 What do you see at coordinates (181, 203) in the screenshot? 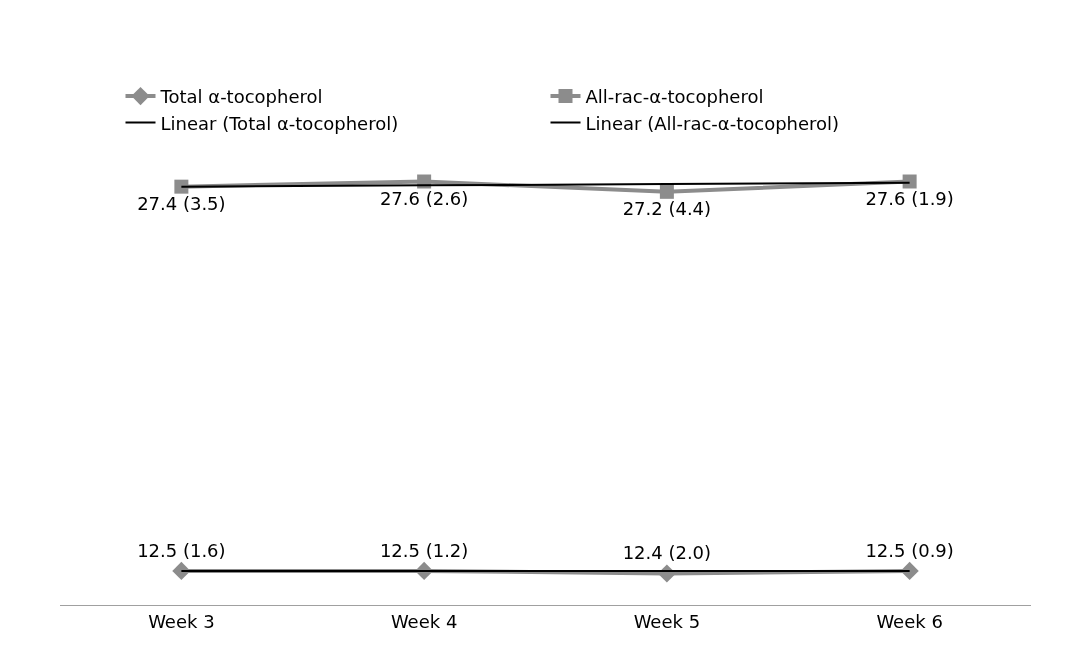
I see `data-label: 27.4 (3.5)` at bounding box center [181, 203].